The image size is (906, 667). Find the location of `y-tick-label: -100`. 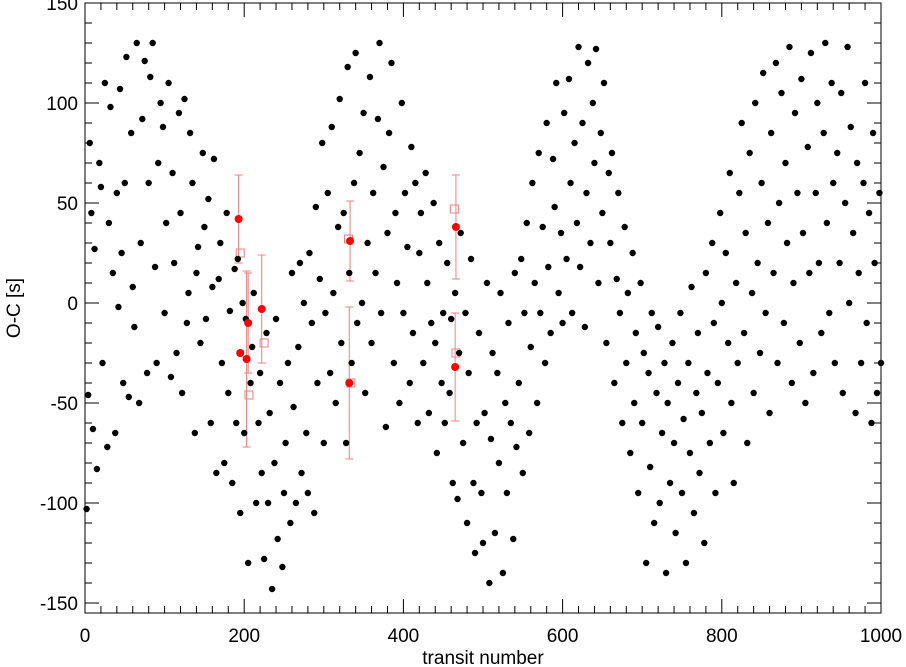

y-tick-label: -100 is located at coordinates (59, 504).